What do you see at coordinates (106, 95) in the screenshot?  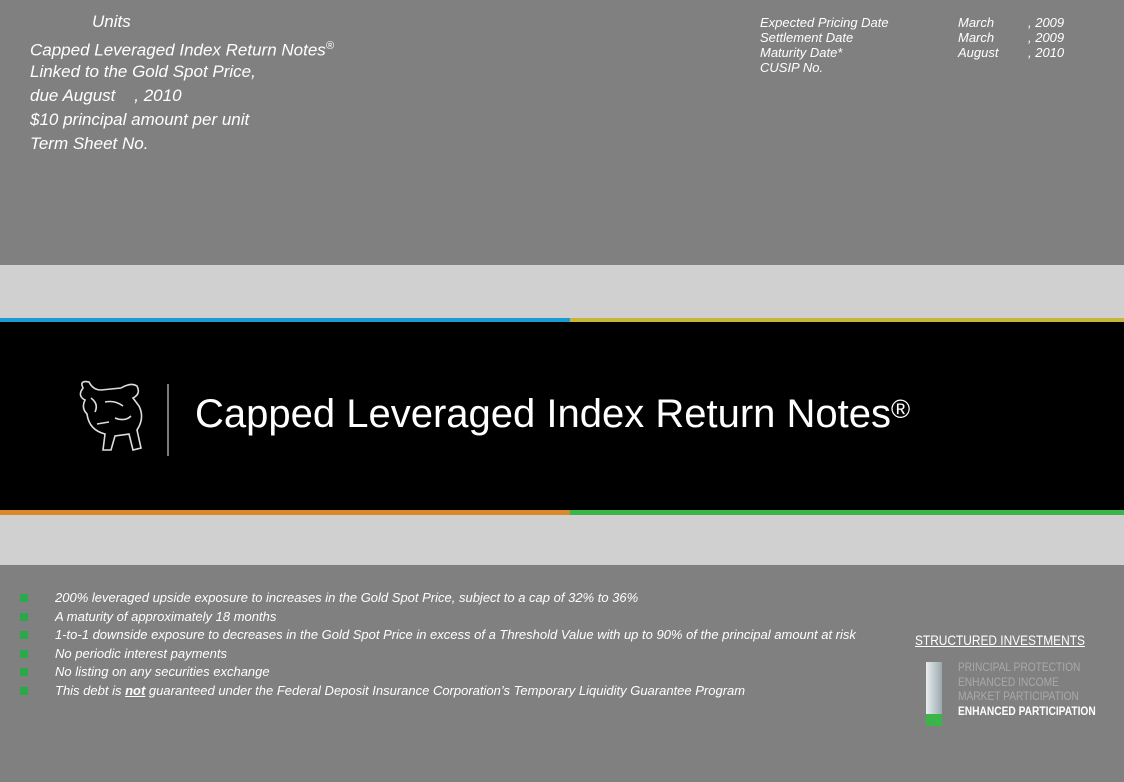 I see `header-line: due August , 2010` at bounding box center [106, 95].